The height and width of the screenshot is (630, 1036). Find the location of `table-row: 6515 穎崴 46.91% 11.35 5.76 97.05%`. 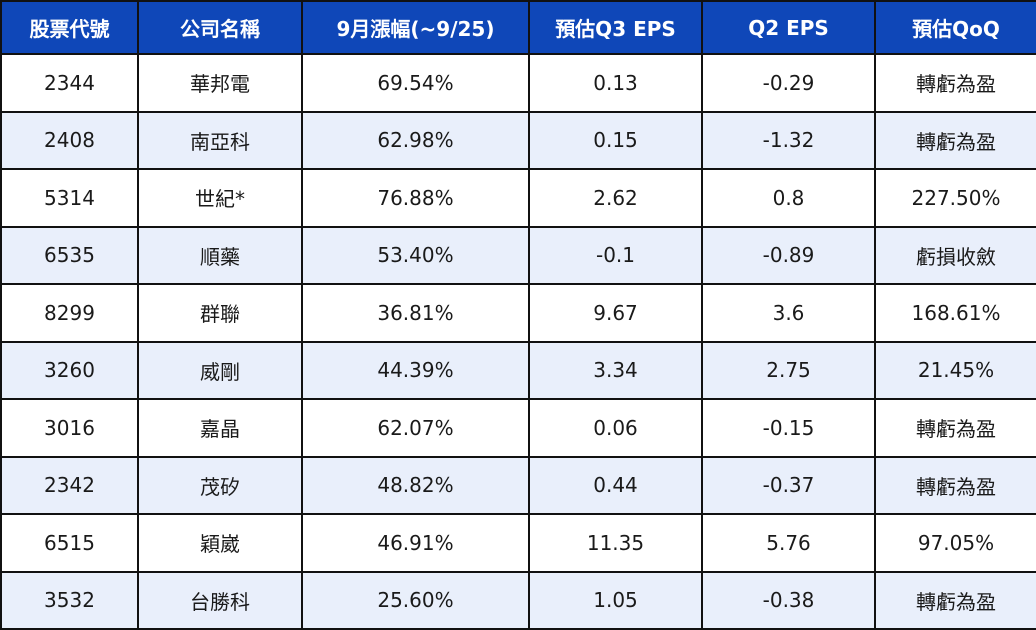

table-row: 6515 穎崴 46.91% 11.35 5.76 97.05% is located at coordinates (518, 543).